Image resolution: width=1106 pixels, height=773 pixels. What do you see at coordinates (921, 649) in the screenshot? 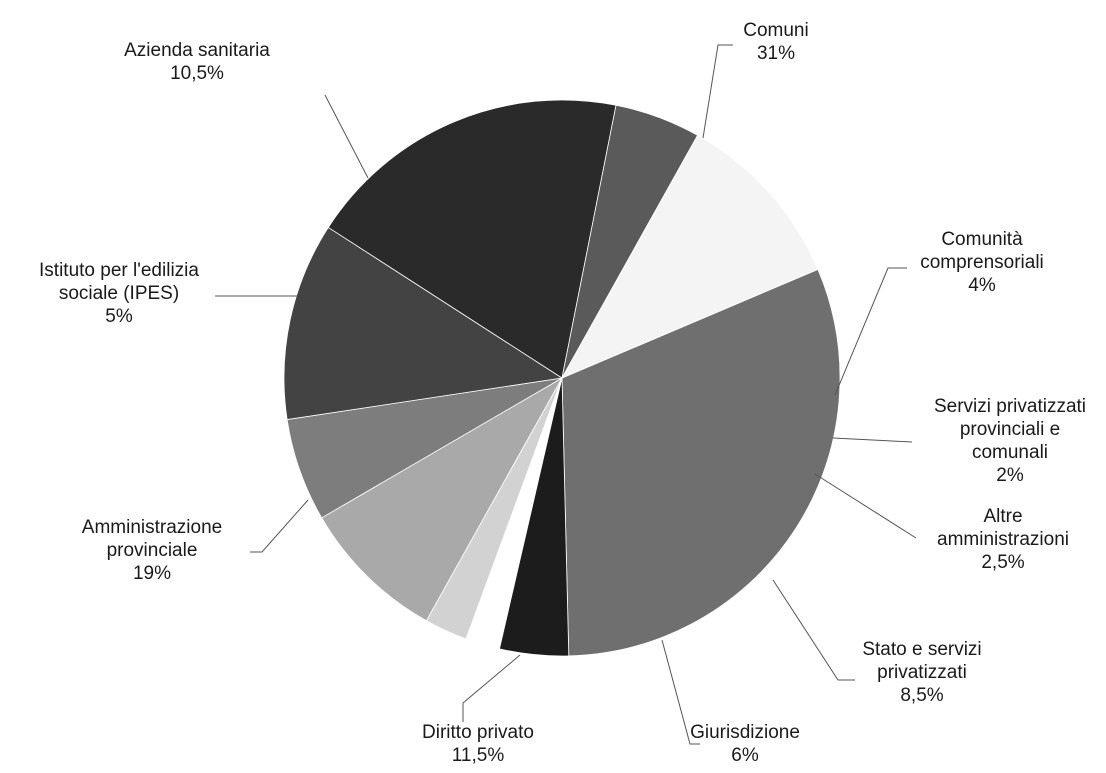
I see `slice-name-label: Stato e servizi` at bounding box center [921, 649].